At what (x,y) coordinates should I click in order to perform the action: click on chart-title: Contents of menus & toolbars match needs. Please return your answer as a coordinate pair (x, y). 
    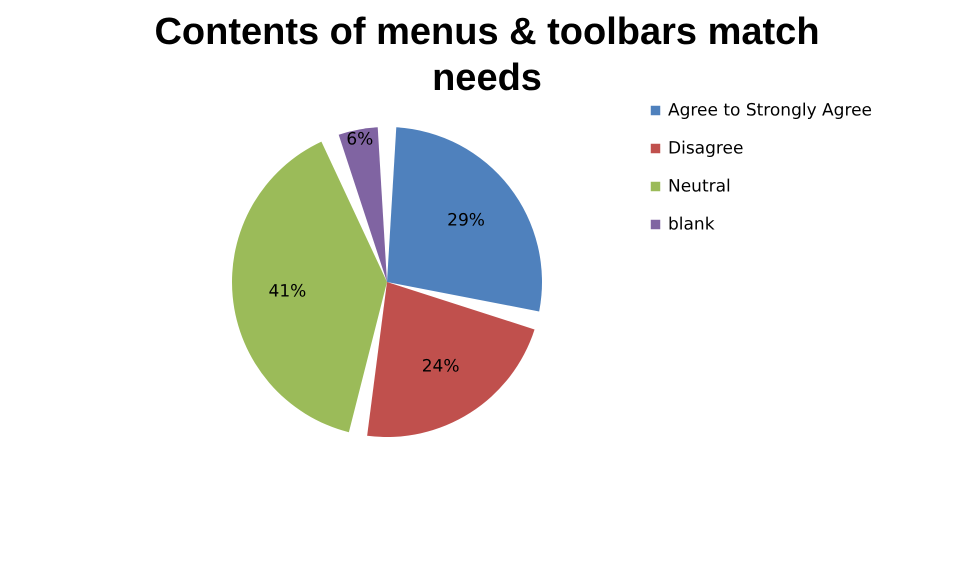
    Looking at the image, I should click on (487, 55).